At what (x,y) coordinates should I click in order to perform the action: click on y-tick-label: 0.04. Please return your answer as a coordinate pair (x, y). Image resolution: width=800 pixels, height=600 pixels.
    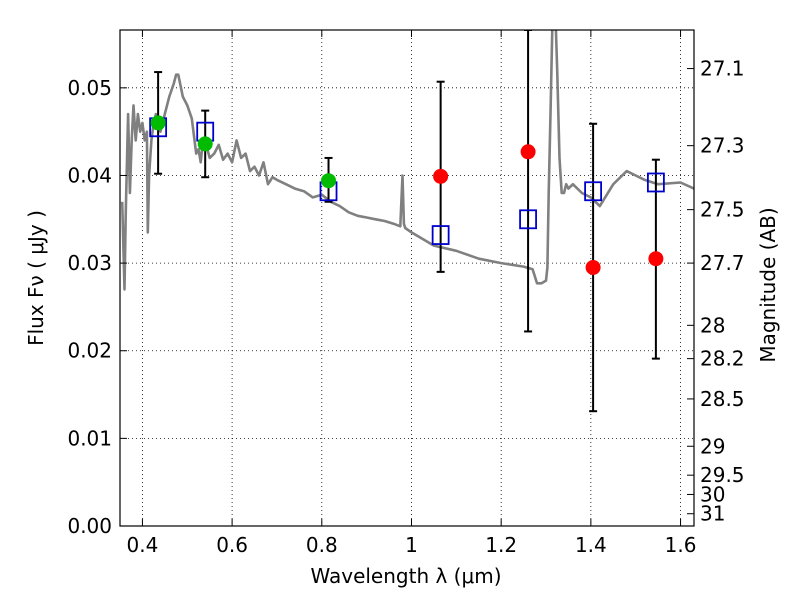
    Looking at the image, I should click on (89, 175).